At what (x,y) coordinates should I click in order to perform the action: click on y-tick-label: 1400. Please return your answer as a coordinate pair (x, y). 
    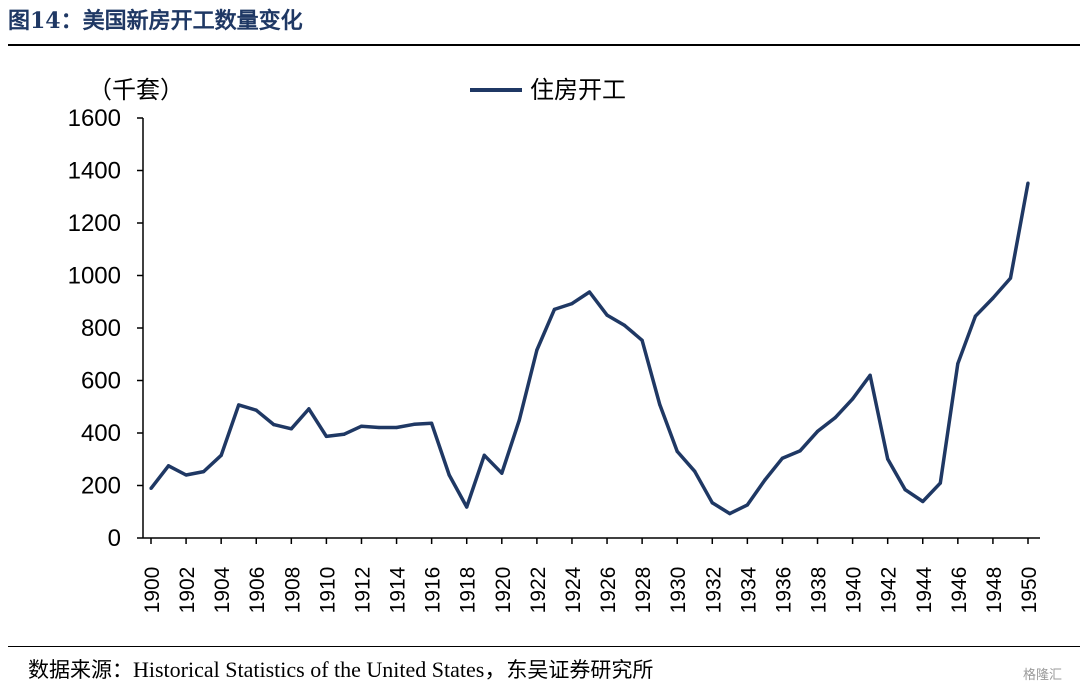
    Looking at the image, I should click on (94, 171).